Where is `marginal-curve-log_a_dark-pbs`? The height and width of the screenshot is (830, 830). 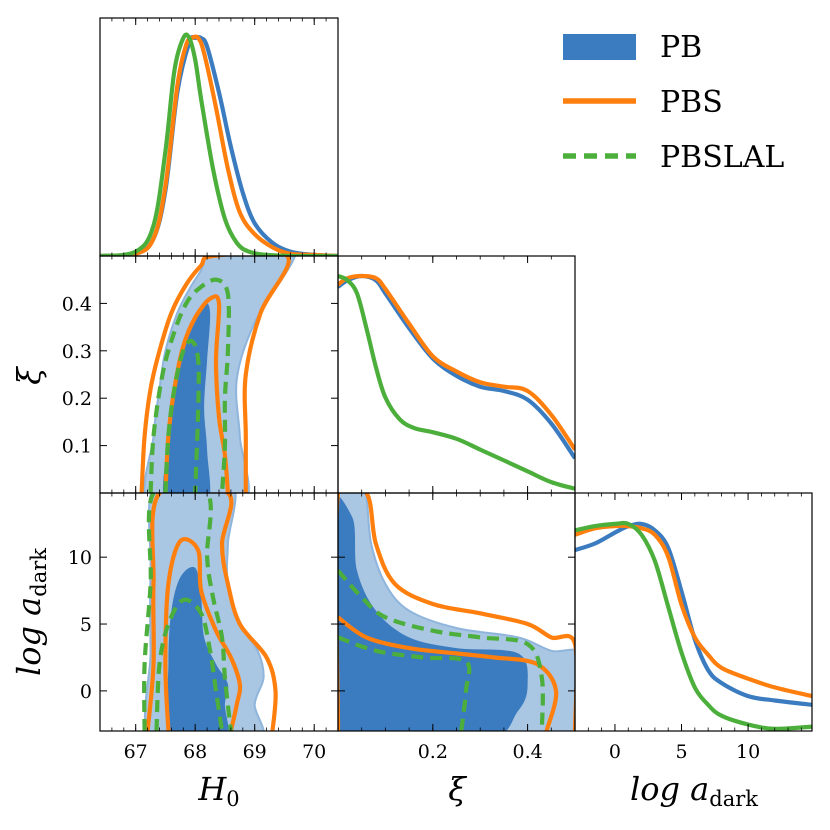
marginal-curve-log_a_dark-pbs is located at coordinates (693, 611).